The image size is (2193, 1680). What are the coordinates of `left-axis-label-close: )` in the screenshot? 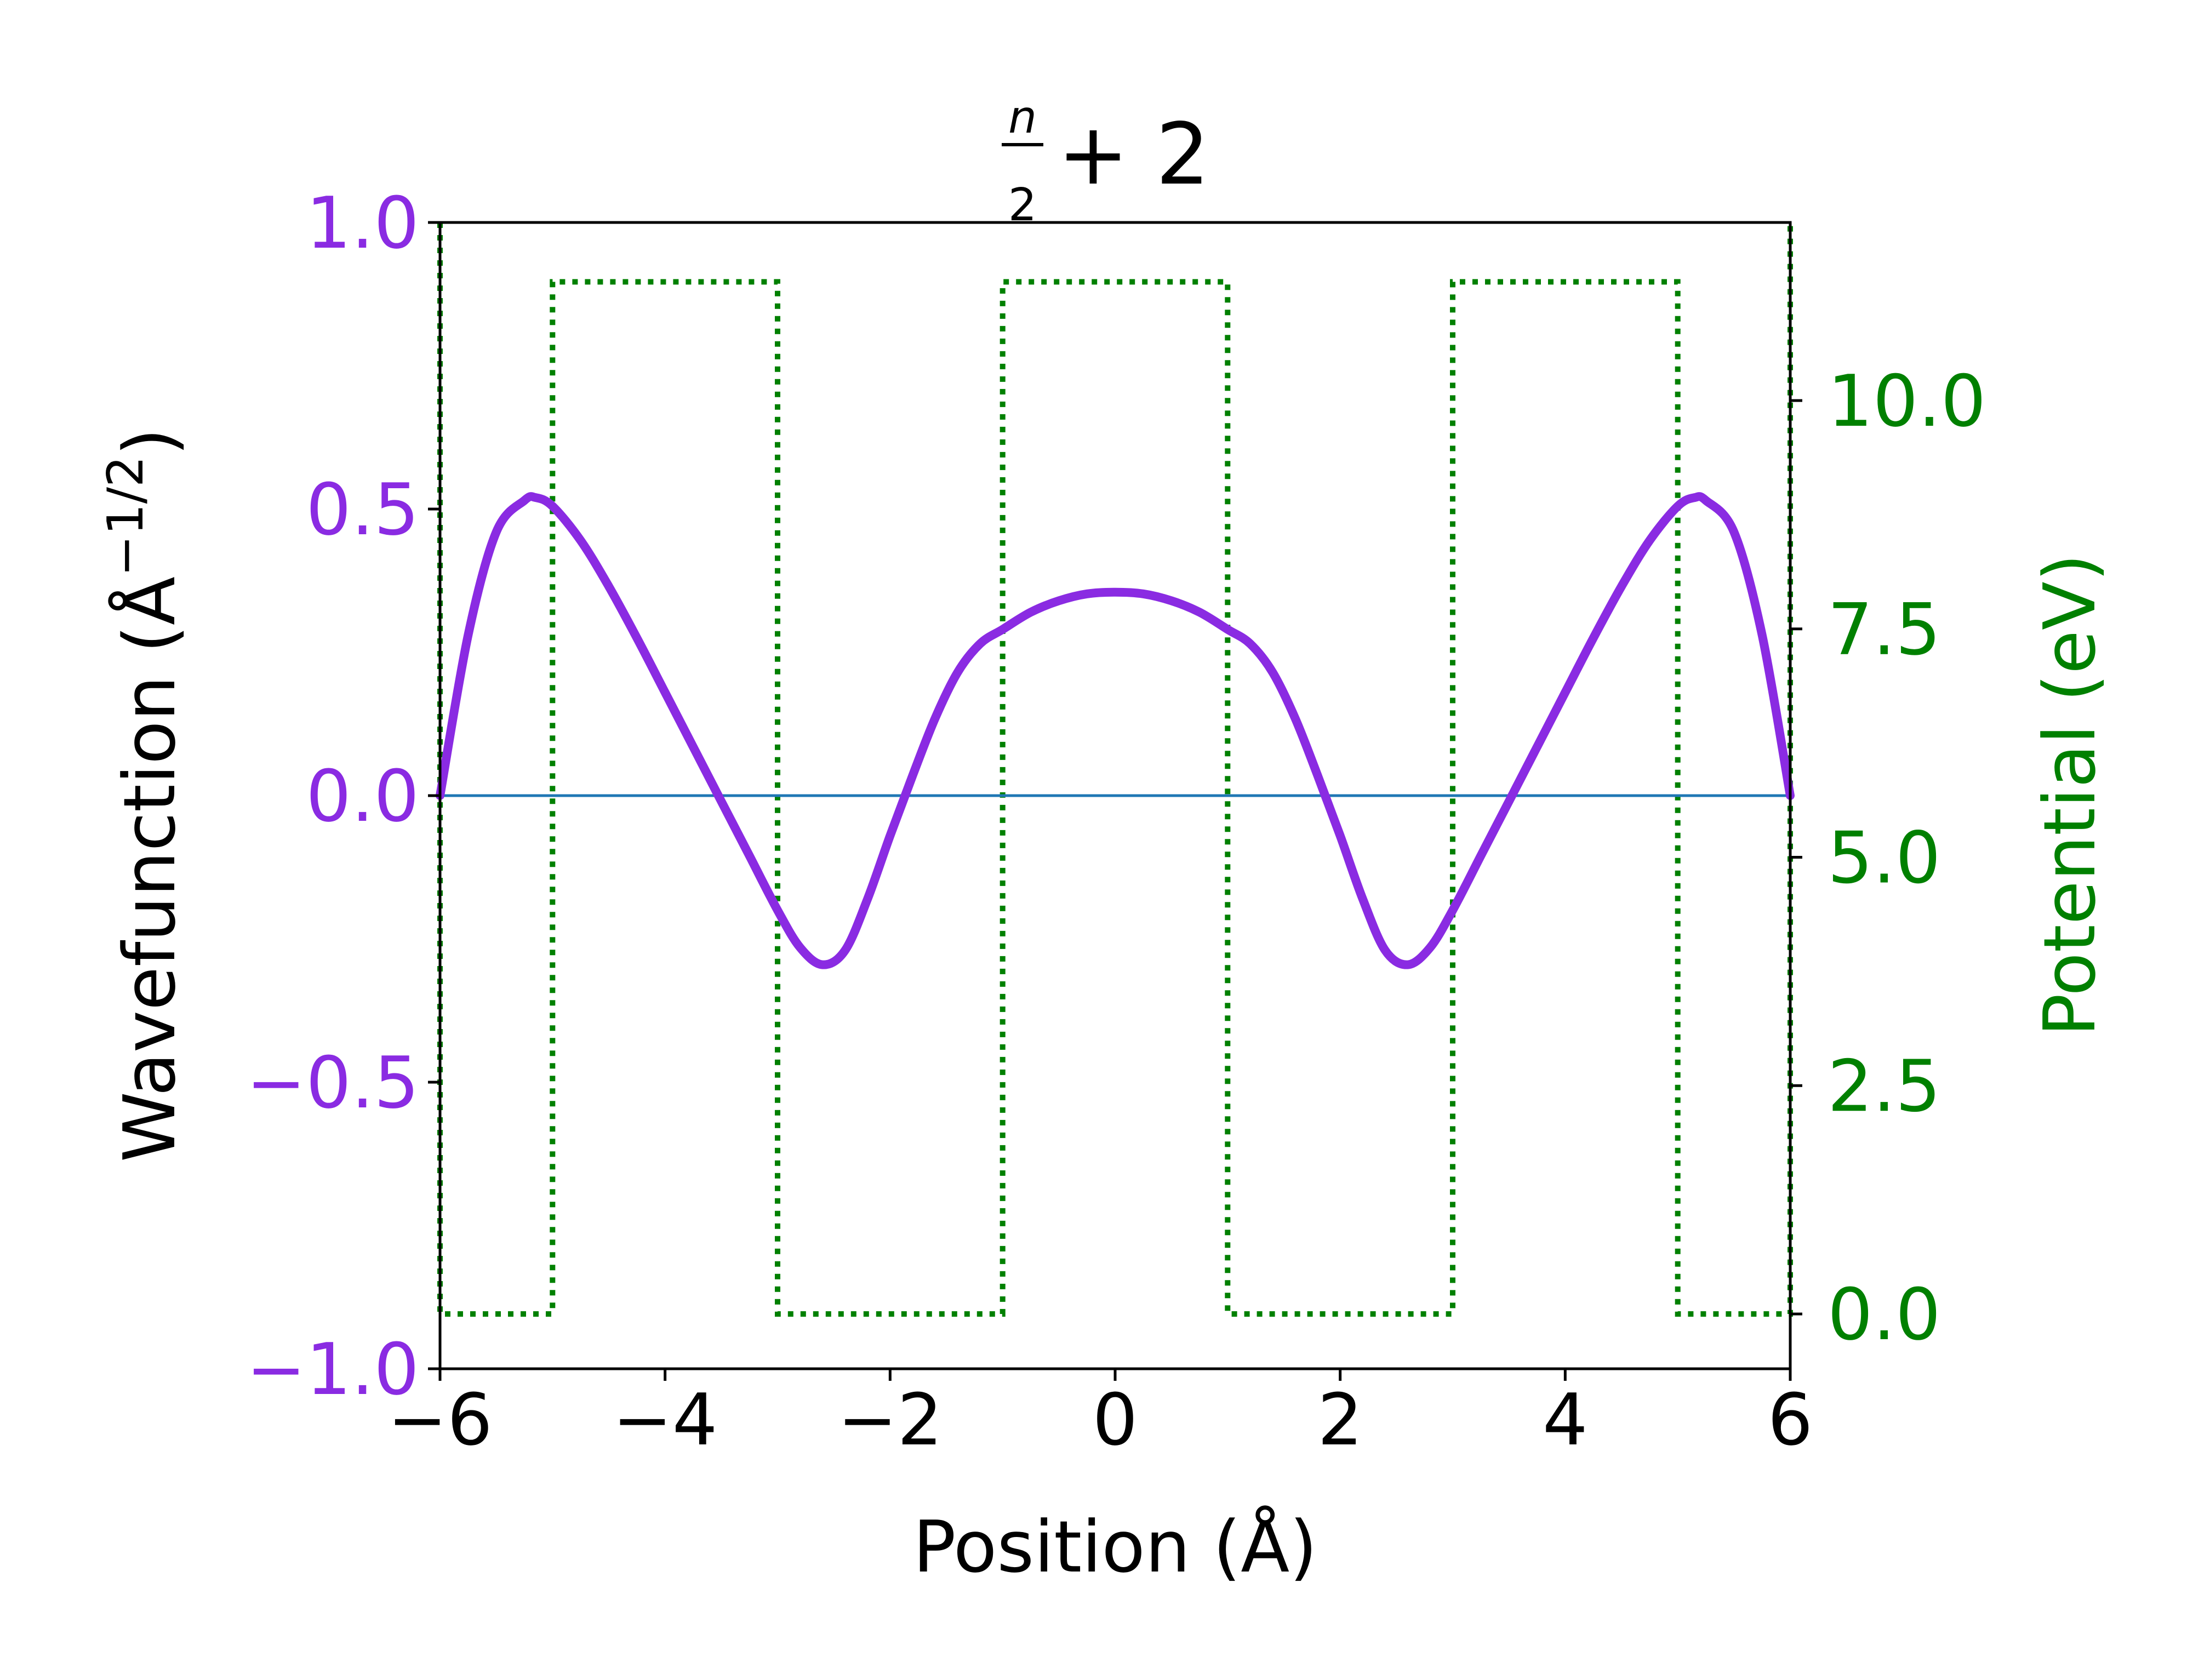 It's located at (150, 442).